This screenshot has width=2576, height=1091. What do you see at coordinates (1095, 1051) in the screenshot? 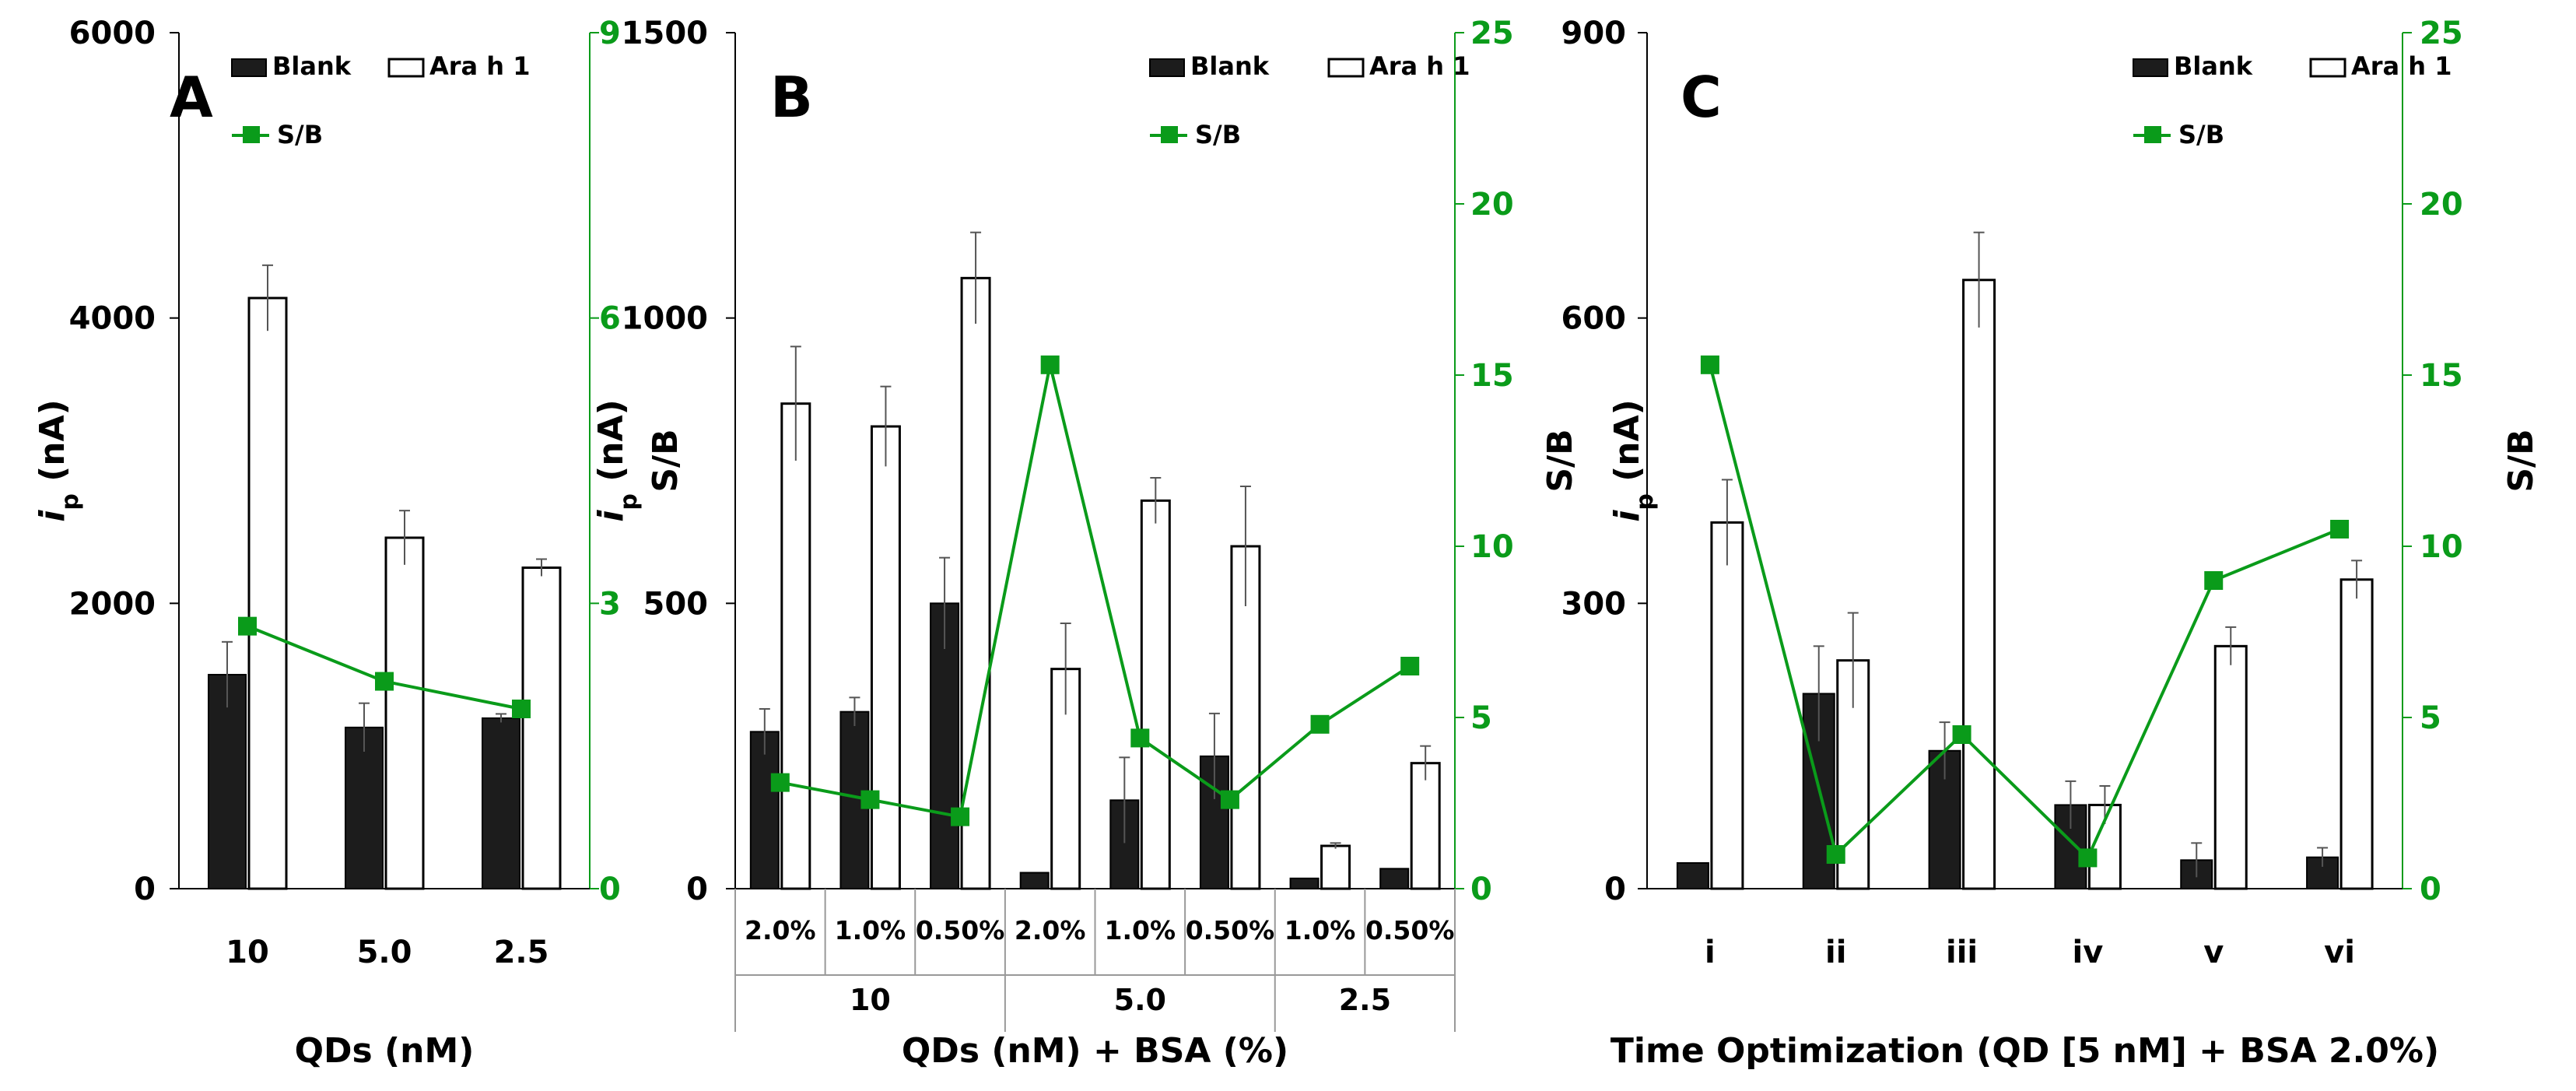
I see `x-axis-label: QDs (nM) + BSA (%)` at bounding box center [1095, 1051].